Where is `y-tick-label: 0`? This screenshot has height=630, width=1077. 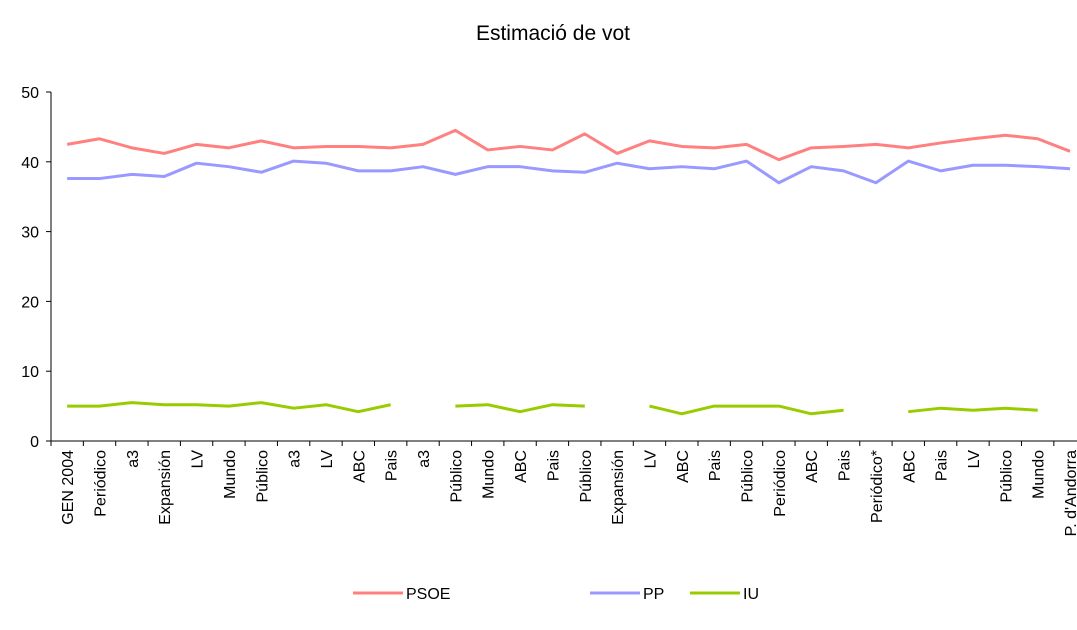 y-tick-label: 0 is located at coordinates (34, 442).